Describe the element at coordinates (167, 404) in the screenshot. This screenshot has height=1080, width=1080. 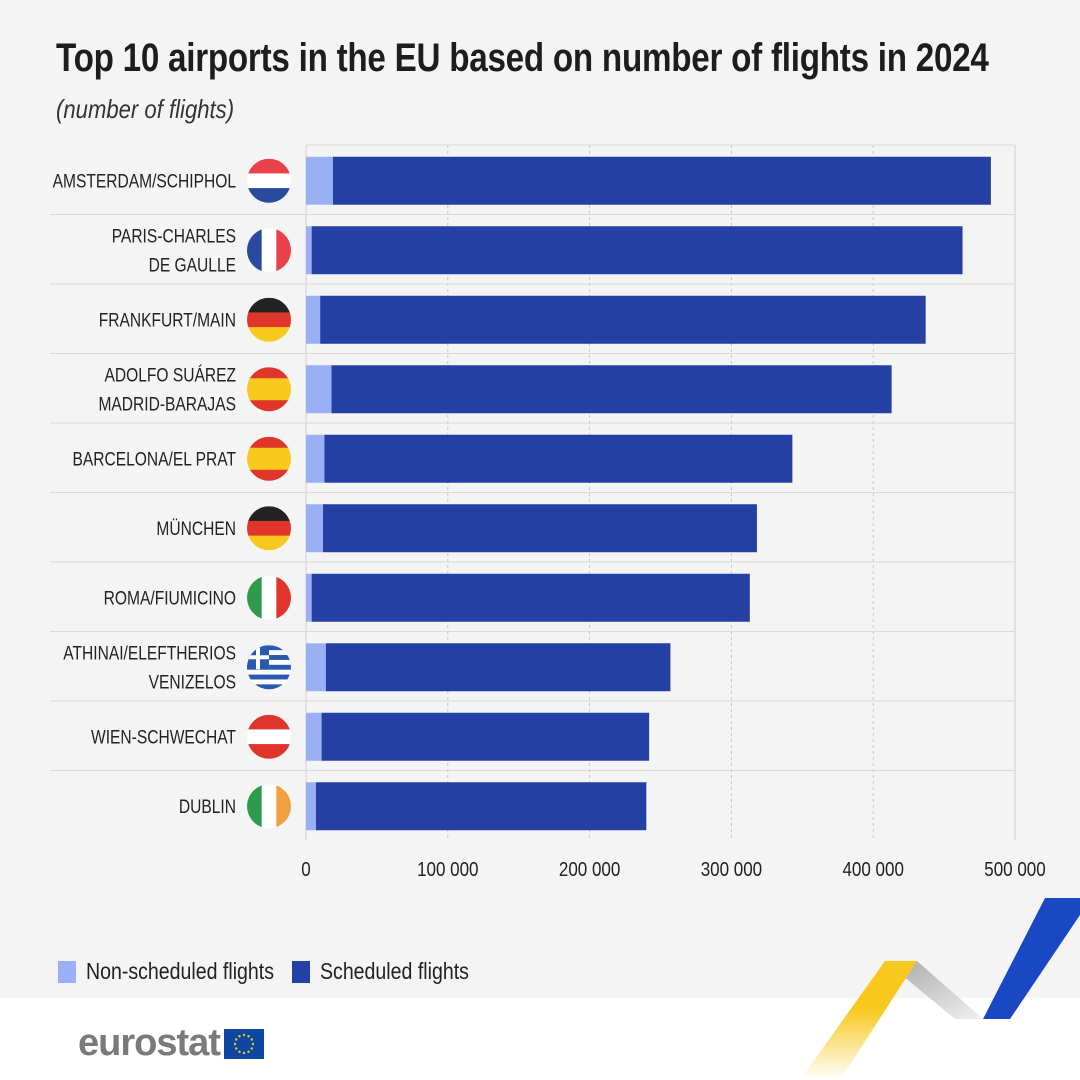
I see `category-label: MADRID-BARAJAS` at that location.